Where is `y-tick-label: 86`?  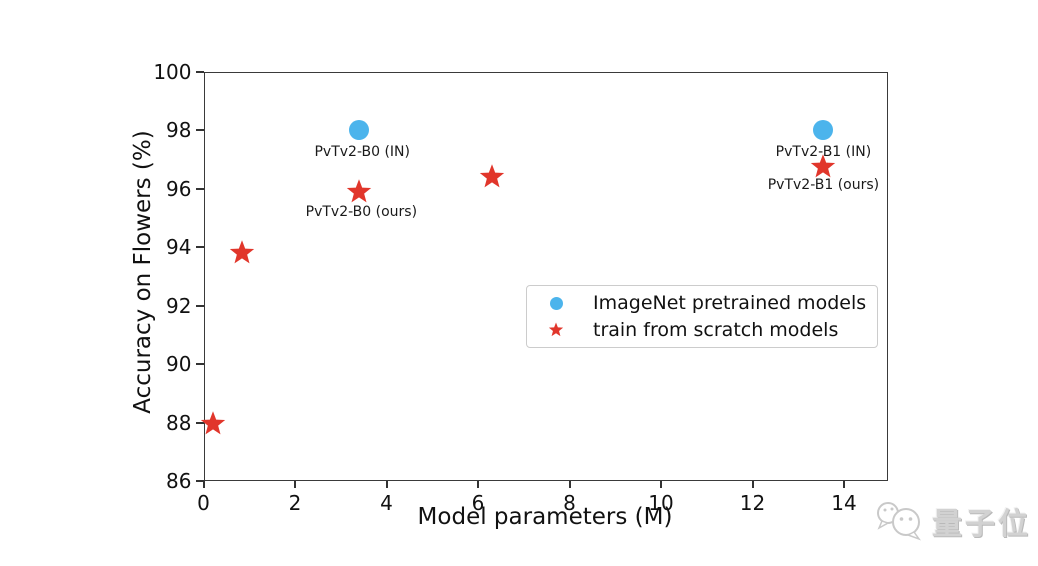
y-tick-label: 86 is located at coordinates (179, 481).